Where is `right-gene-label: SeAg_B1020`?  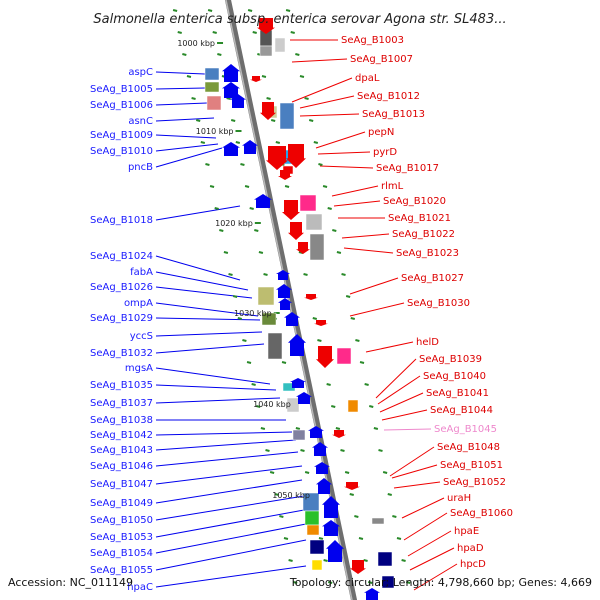
right-gene-label: SeAg_B1020 is located at coordinates (414, 201).